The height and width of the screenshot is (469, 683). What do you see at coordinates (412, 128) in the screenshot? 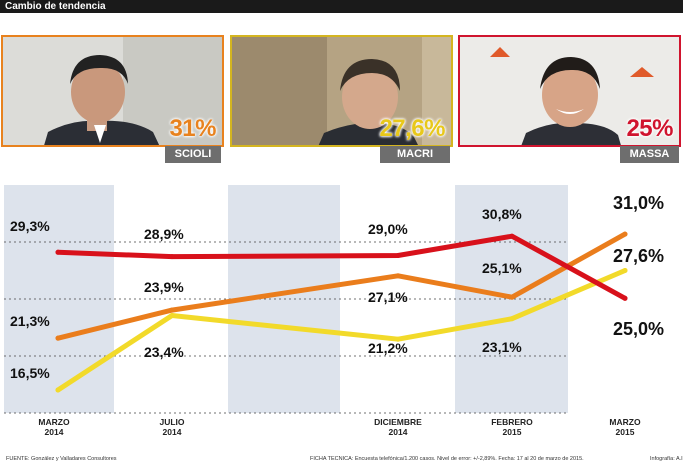
I see `macri-pct: 27,6%` at bounding box center [412, 128].